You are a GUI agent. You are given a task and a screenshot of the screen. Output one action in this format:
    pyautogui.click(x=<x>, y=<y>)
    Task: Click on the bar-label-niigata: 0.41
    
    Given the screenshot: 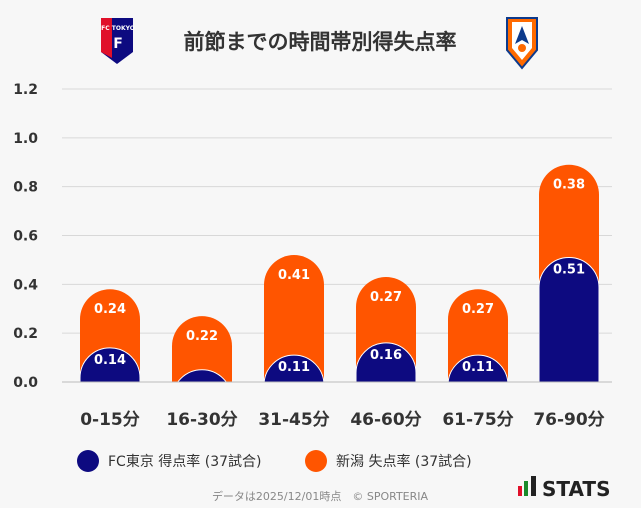 What is the action you would take?
    pyautogui.click(x=294, y=275)
    